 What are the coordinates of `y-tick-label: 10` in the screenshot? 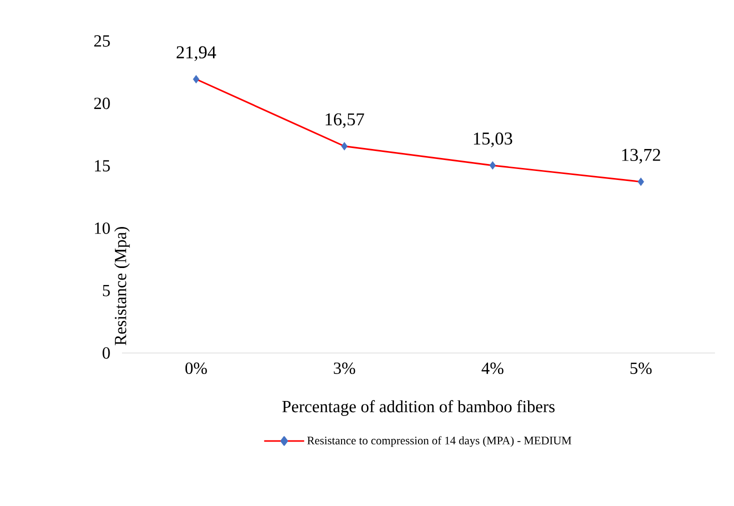 It's located at (102, 228).